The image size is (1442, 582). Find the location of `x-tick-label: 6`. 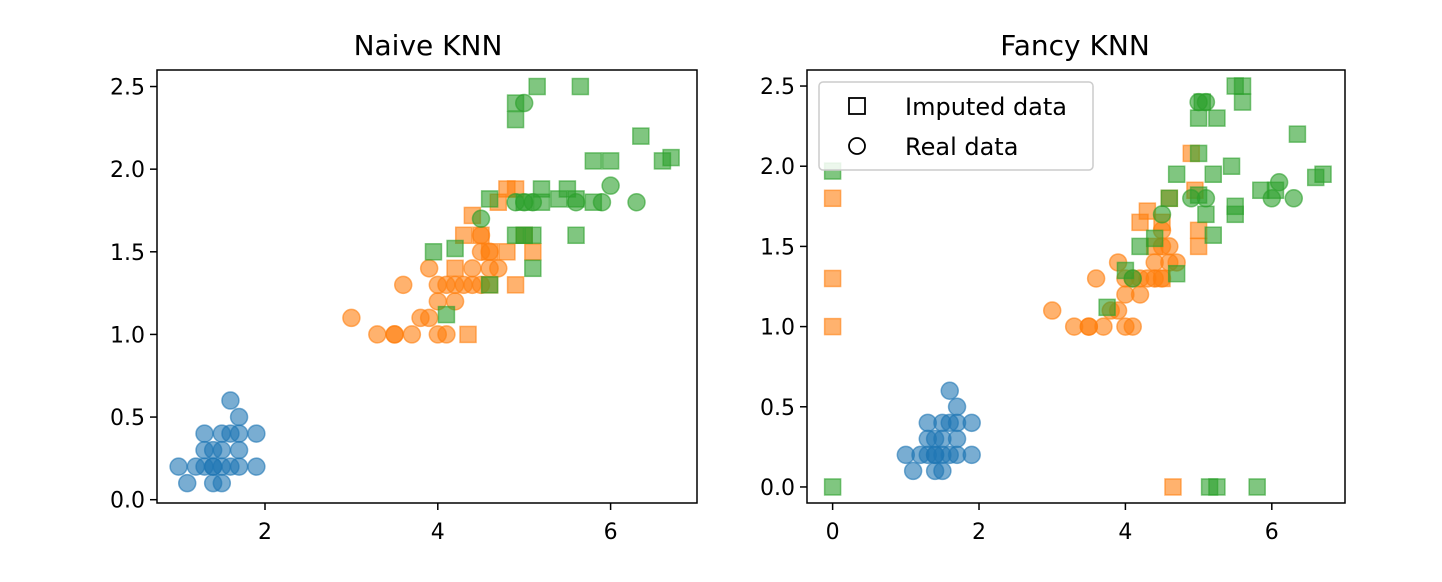

x-tick-label: 6 is located at coordinates (611, 532).